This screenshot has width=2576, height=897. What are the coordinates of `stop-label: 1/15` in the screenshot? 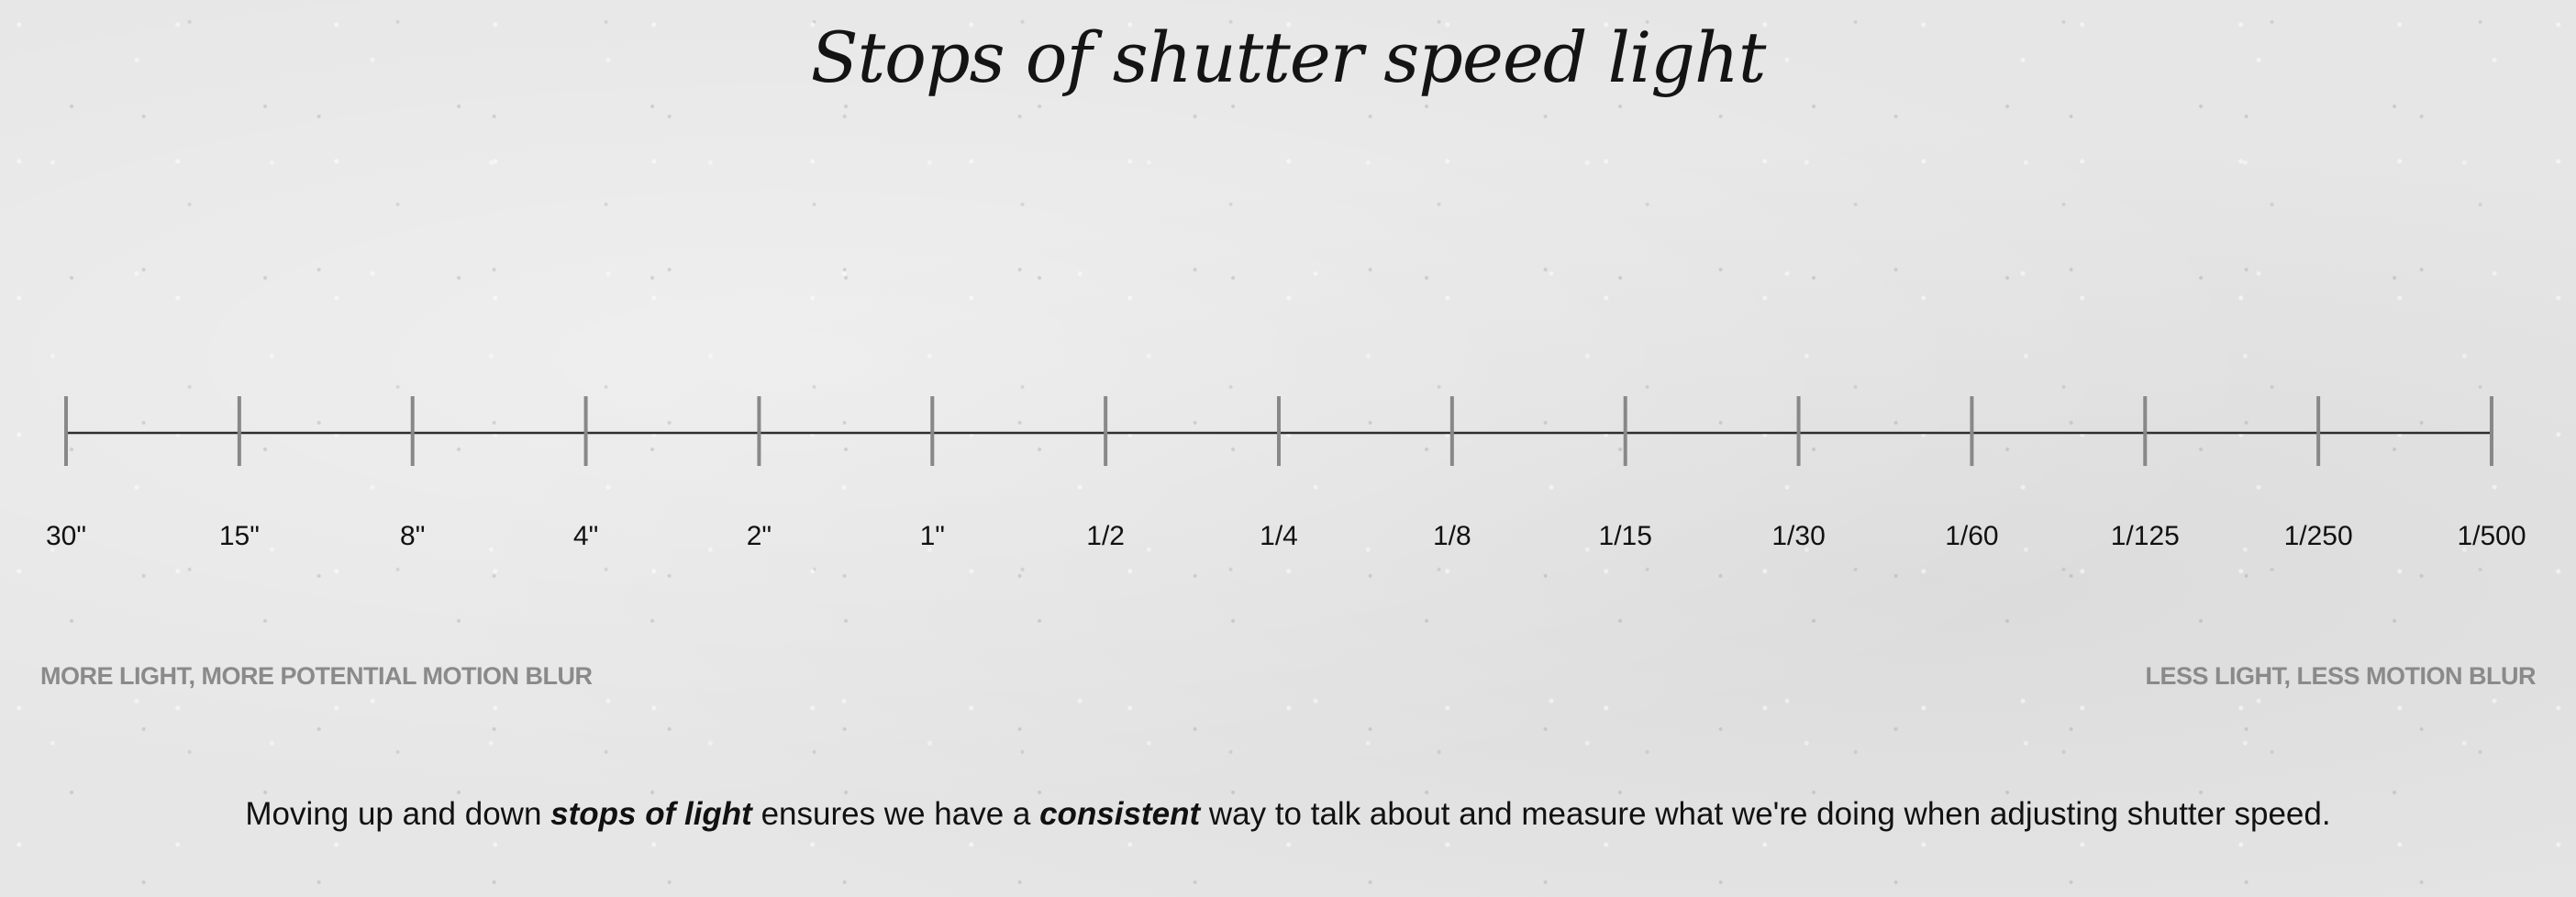 It's located at (1625, 536).